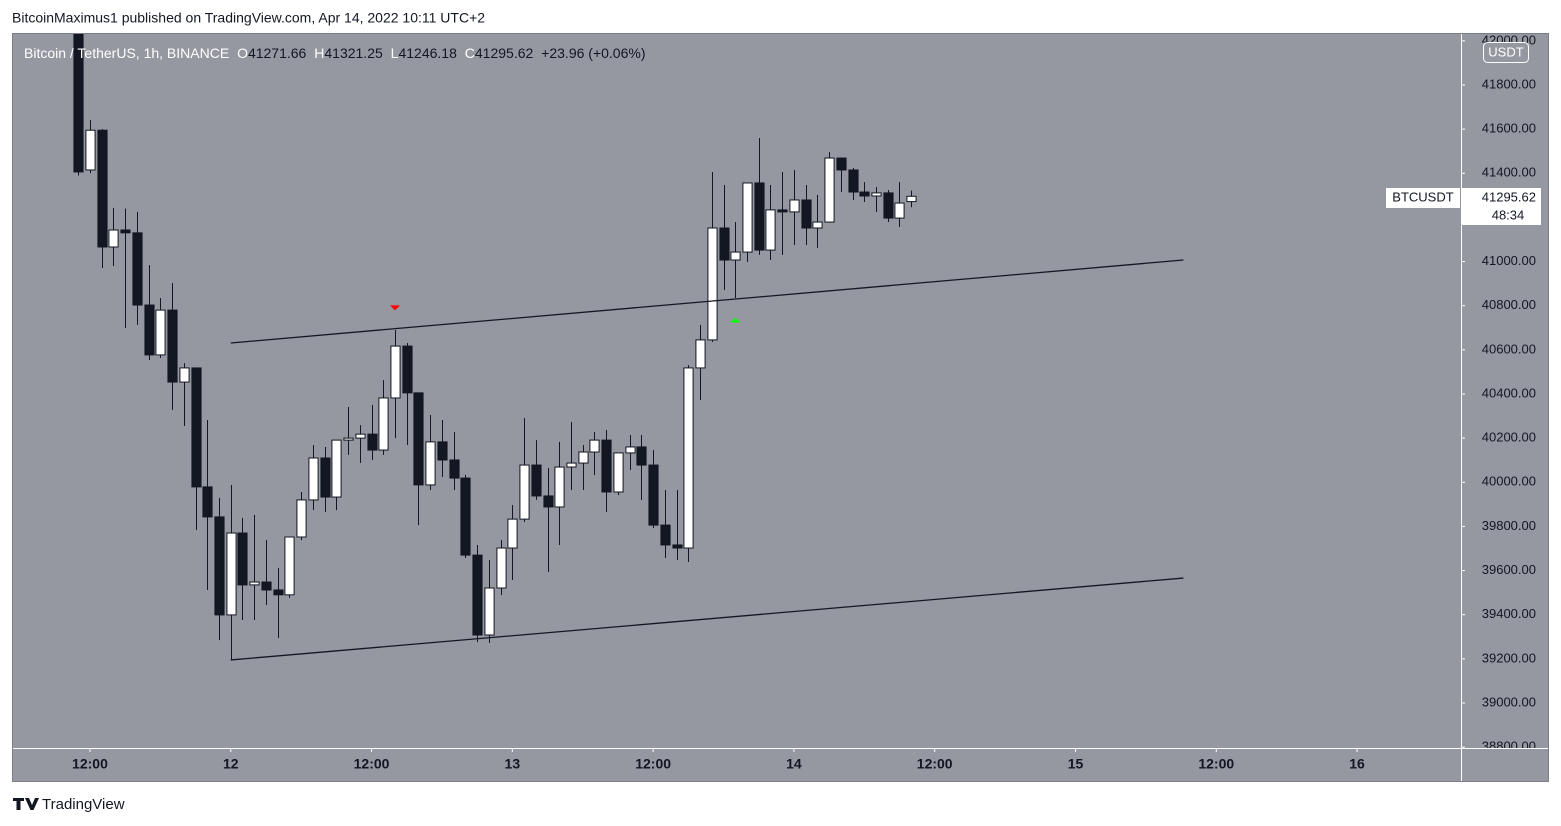 The height and width of the screenshot is (826, 1561). Describe the element at coordinates (26, 804) in the screenshot. I see `brand-logo` at that location.